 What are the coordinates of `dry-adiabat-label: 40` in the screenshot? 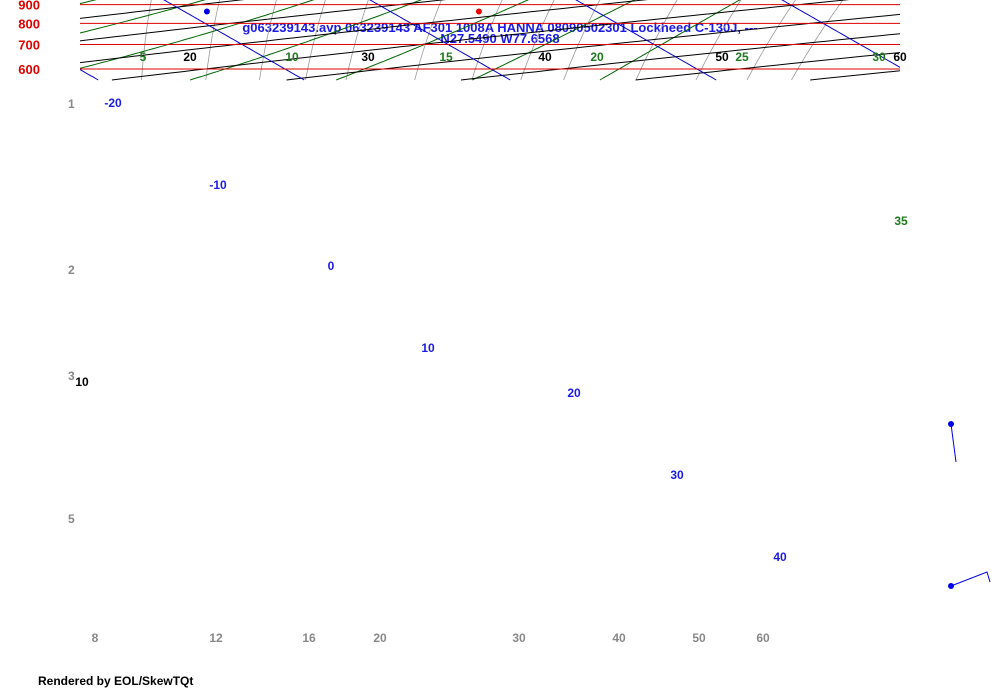 It's located at (545, 57).